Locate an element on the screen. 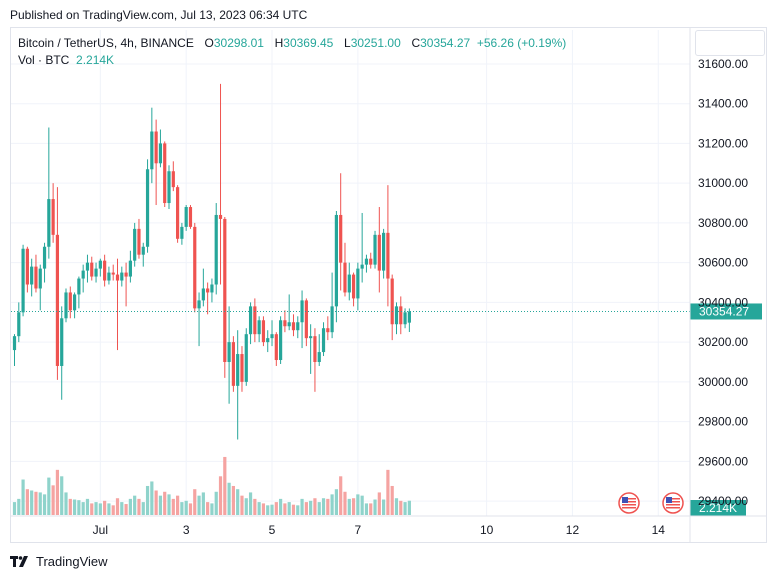 Image resolution: width=777 pixels, height=579 pixels. price-tick-label: 31600.00 is located at coordinates (723, 64).